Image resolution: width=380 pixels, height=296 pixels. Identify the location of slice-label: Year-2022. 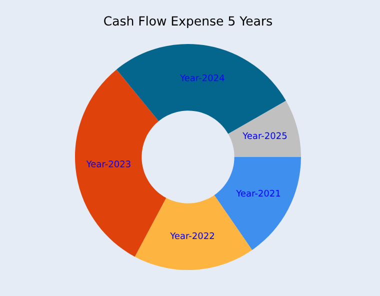
(192, 236).